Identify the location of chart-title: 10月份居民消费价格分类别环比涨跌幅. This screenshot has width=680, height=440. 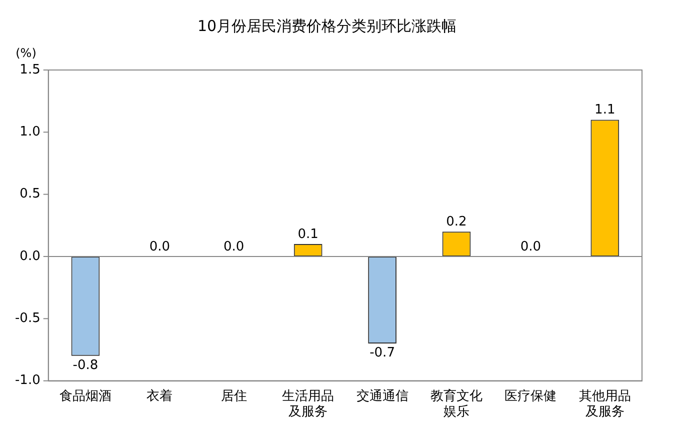
(327, 25).